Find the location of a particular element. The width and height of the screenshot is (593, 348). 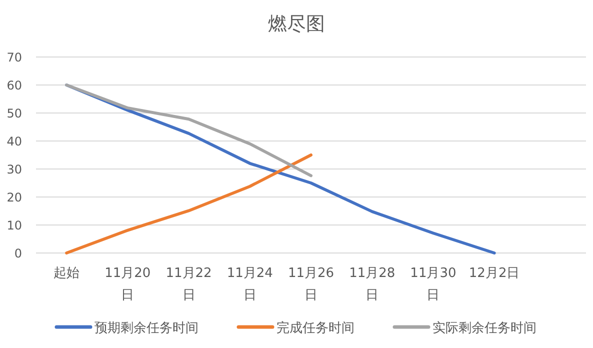

y-tick-label: 30 is located at coordinates (14, 169).